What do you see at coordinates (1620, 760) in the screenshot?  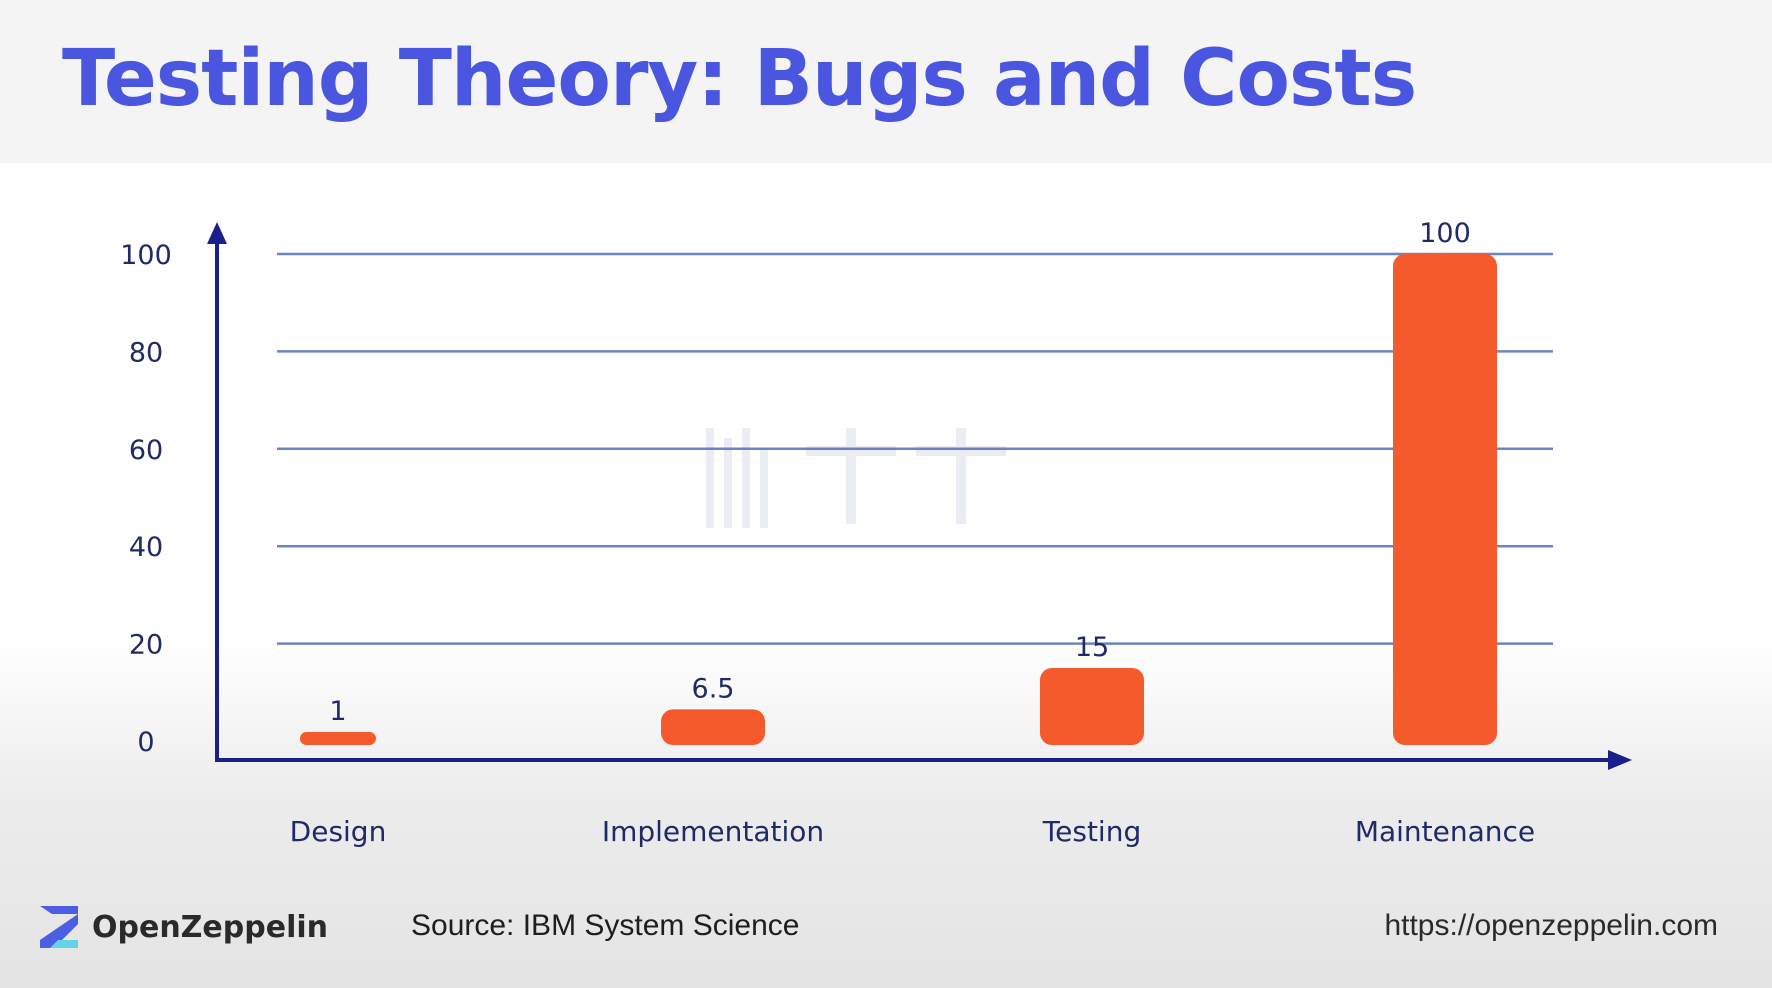 I see `x-axis-arrow` at bounding box center [1620, 760].